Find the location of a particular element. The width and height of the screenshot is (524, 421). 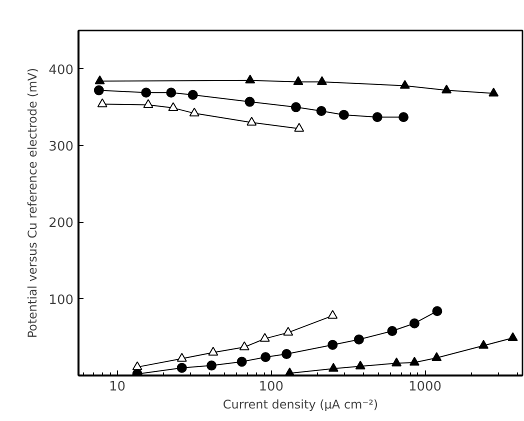

y-tick-label: 400 is located at coordinates (61, 70).